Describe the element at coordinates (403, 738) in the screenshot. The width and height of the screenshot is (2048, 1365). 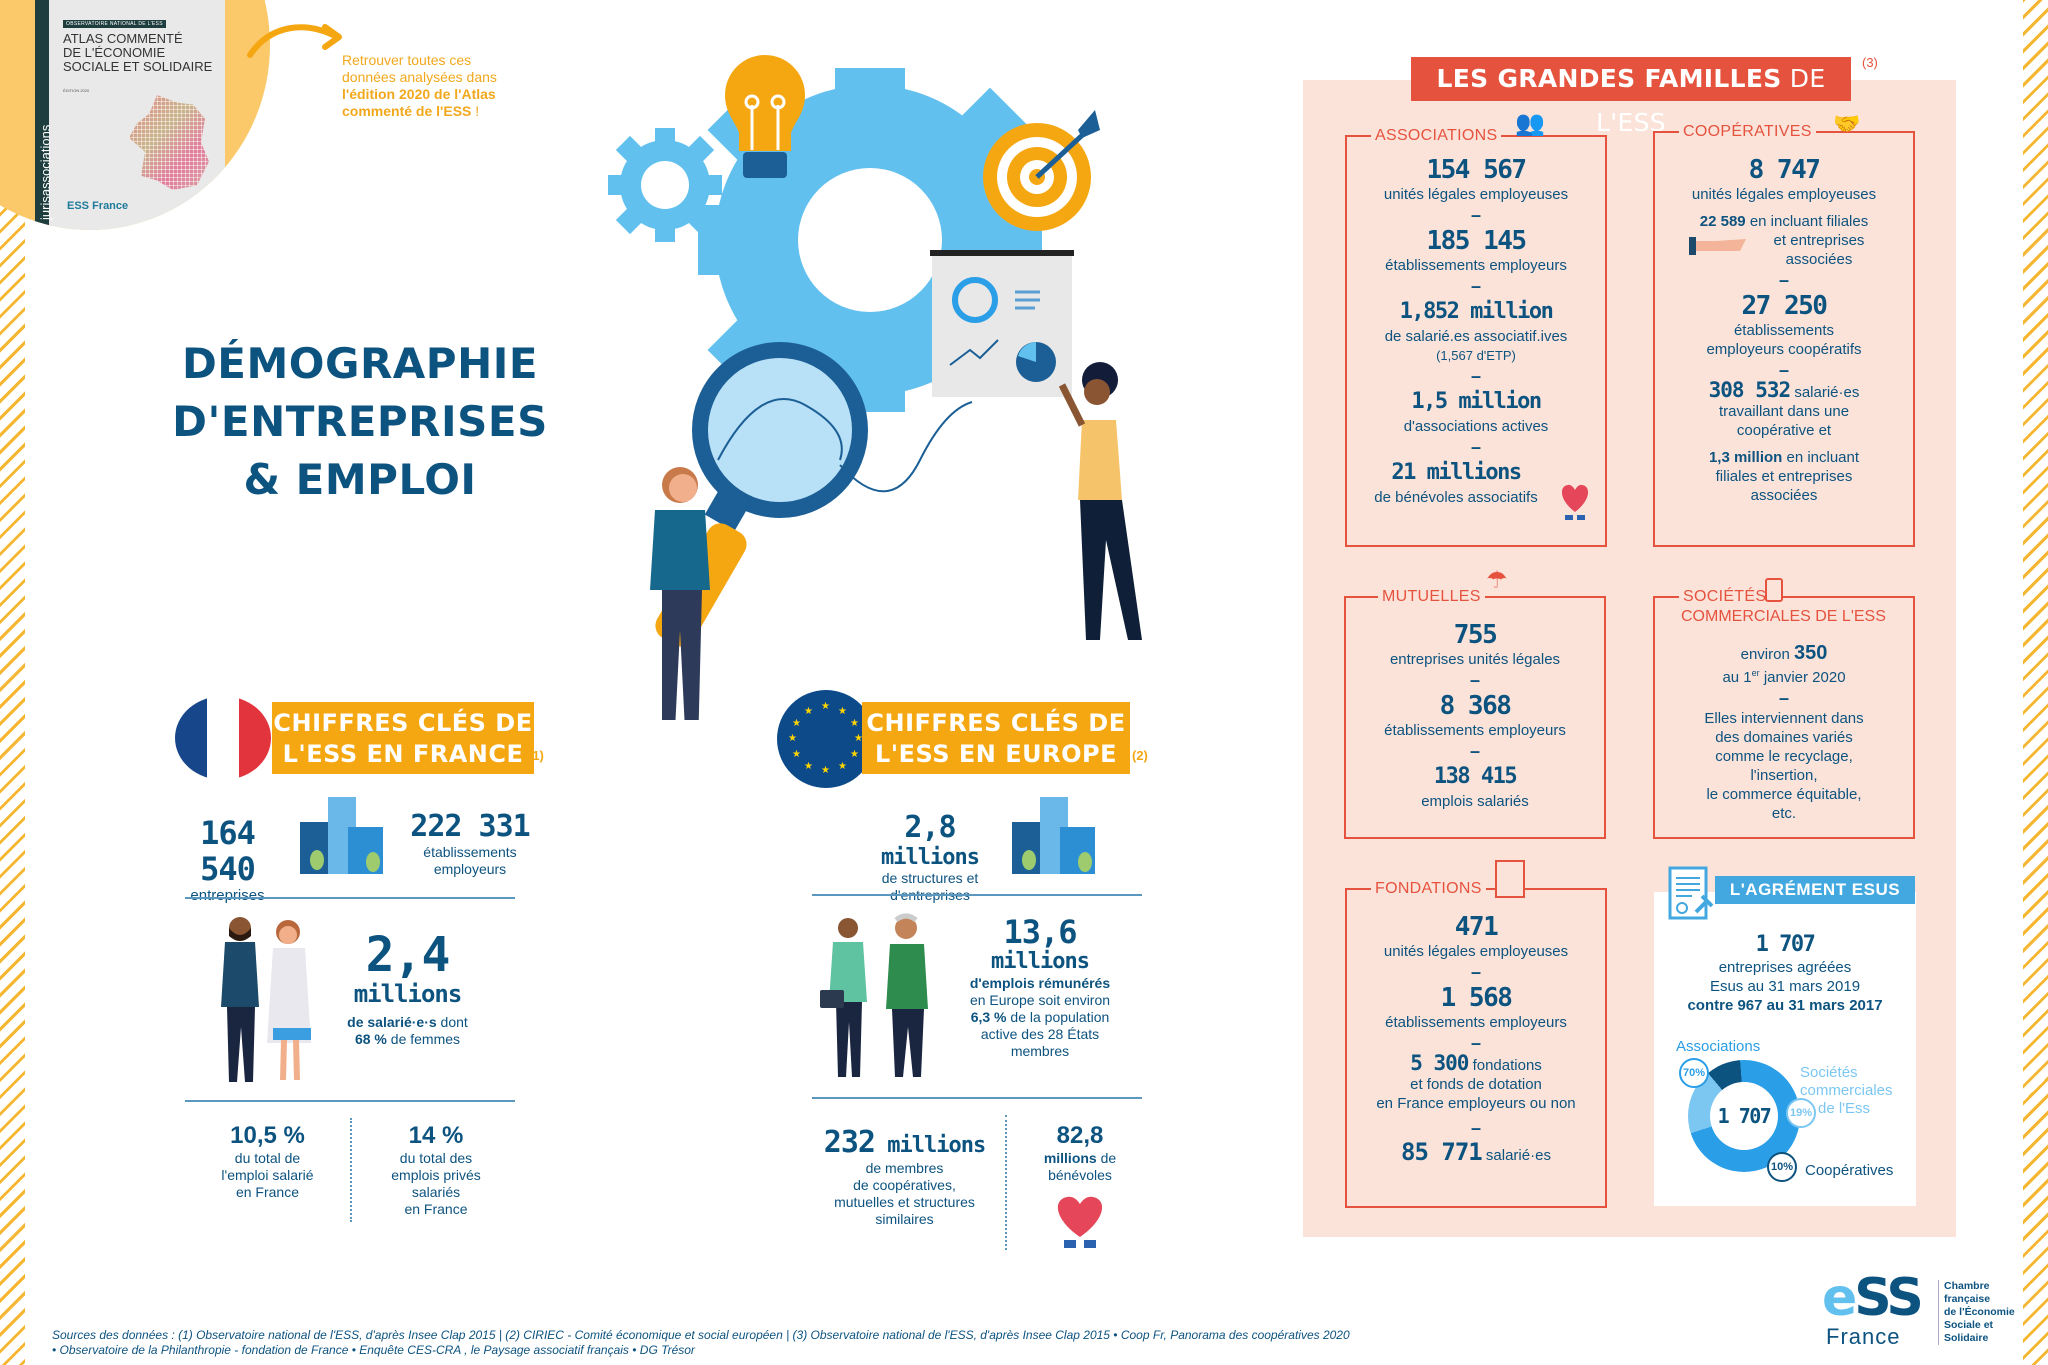
I see `france-banner: CHIFFRES CLÉS DE L'ESS EN FRANCE` at that location.